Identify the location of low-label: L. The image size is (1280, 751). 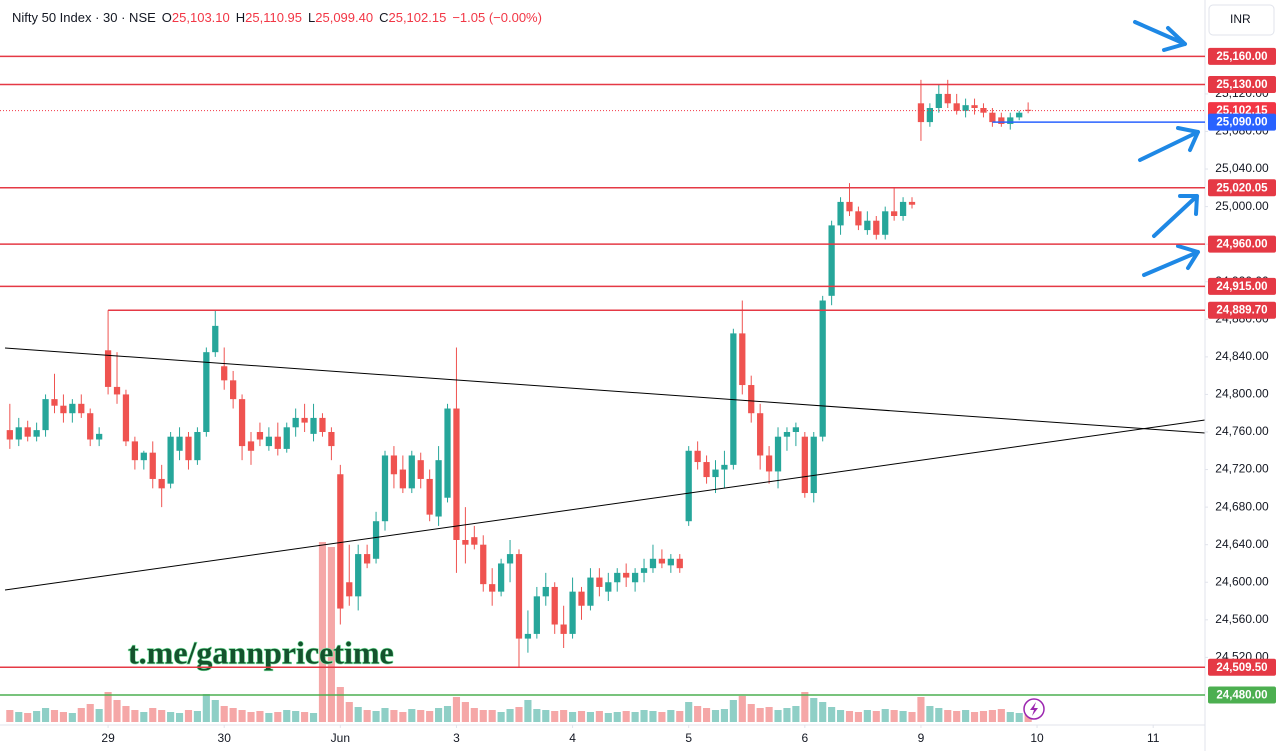
(311, 17).